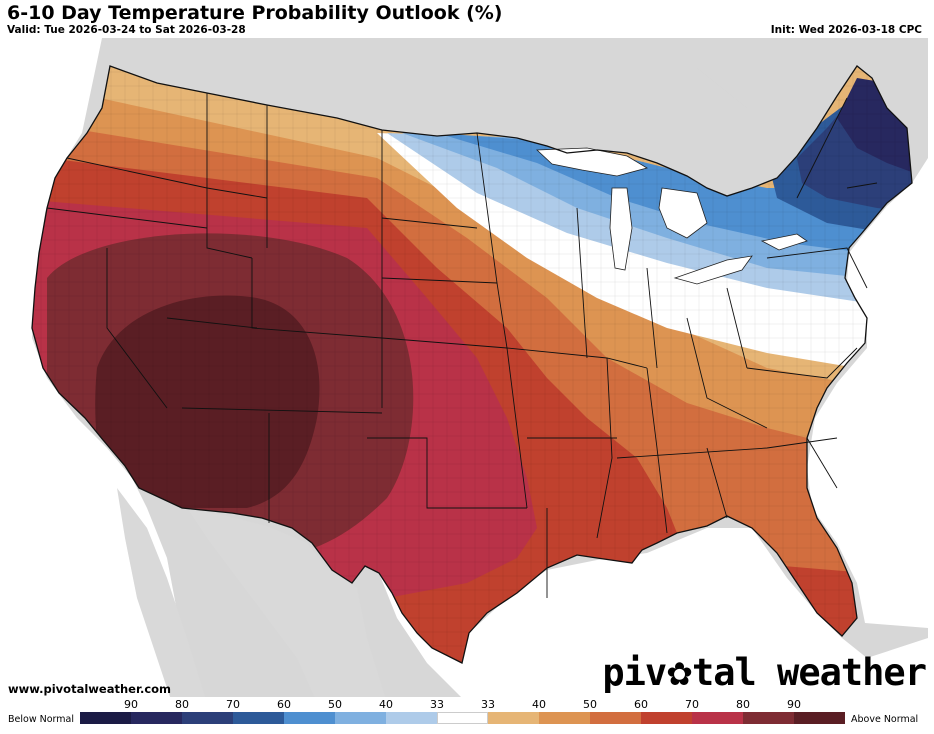 This screenshot has height=734, width=934. I want to click on brand-text-left: piv, so click(634, 672).